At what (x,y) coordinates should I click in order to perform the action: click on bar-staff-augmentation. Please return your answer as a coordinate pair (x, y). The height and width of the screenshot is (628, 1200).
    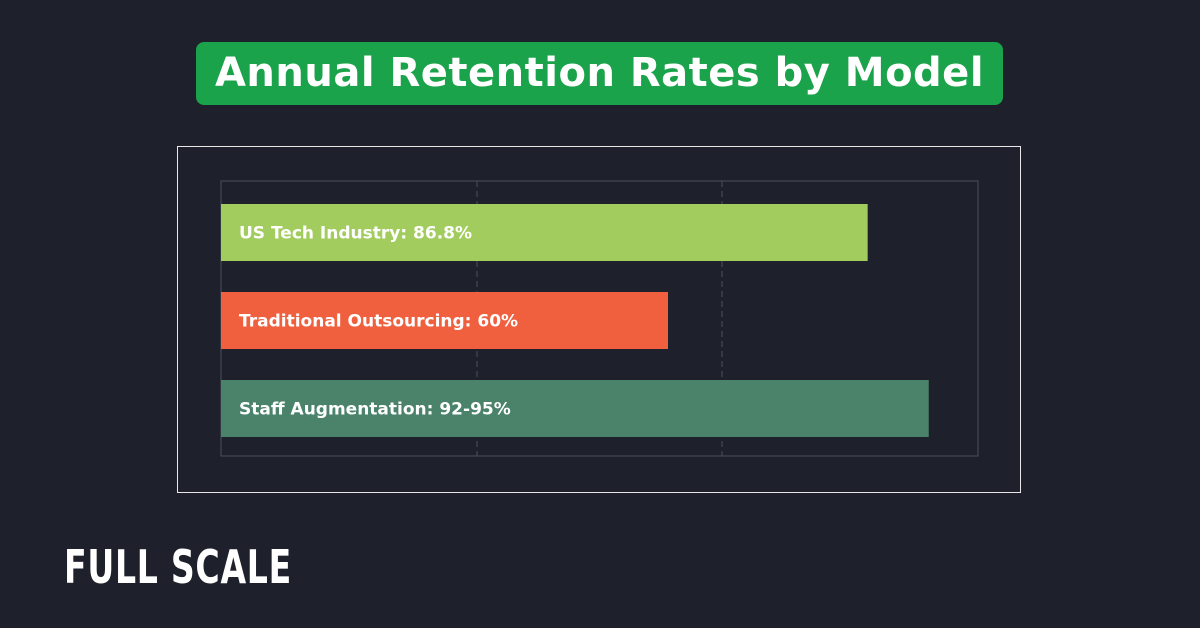
    Looking at the image, I should click on (575, 408).